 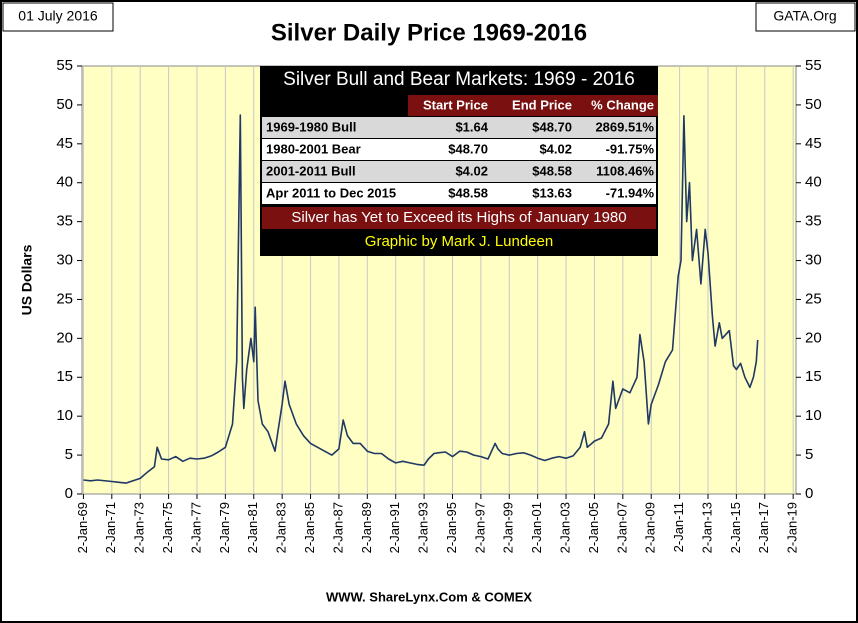 What do you see at coordinates (64, 65) in the screenshot?
I see `y-tick-label: 55` at bounding box center [64, 65].